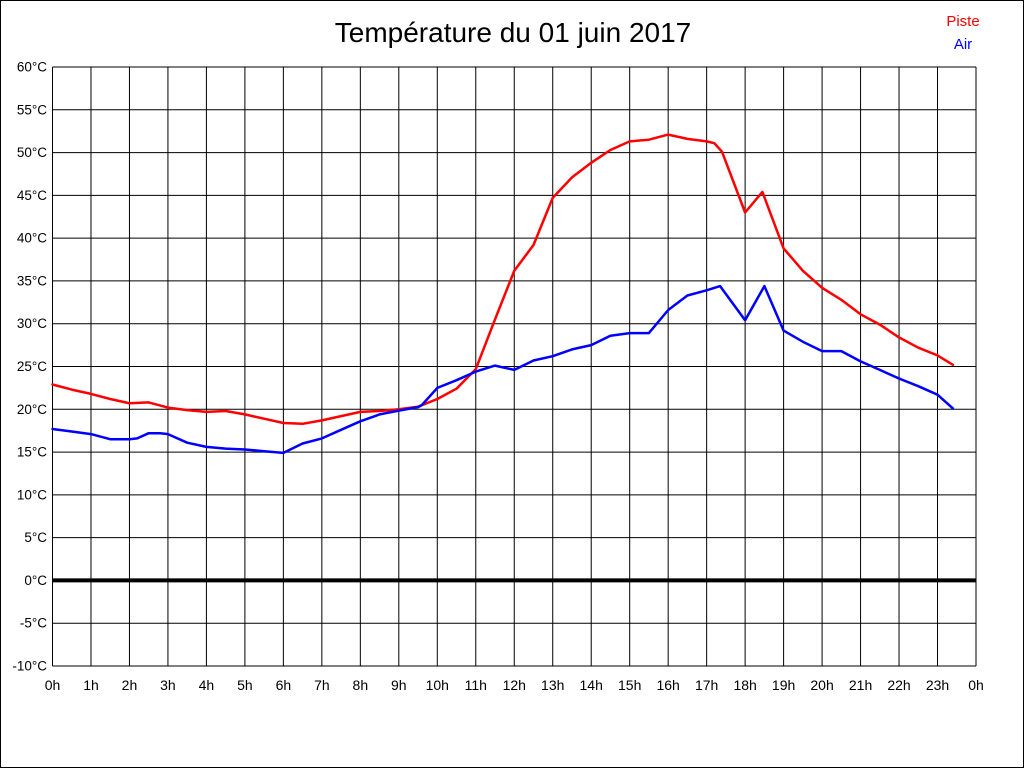 The height and width of the screenshot is (768, 1024). Describe the element at coordinates (667, 685) in the screenshot. I see `svg-text: 16h` at that location.